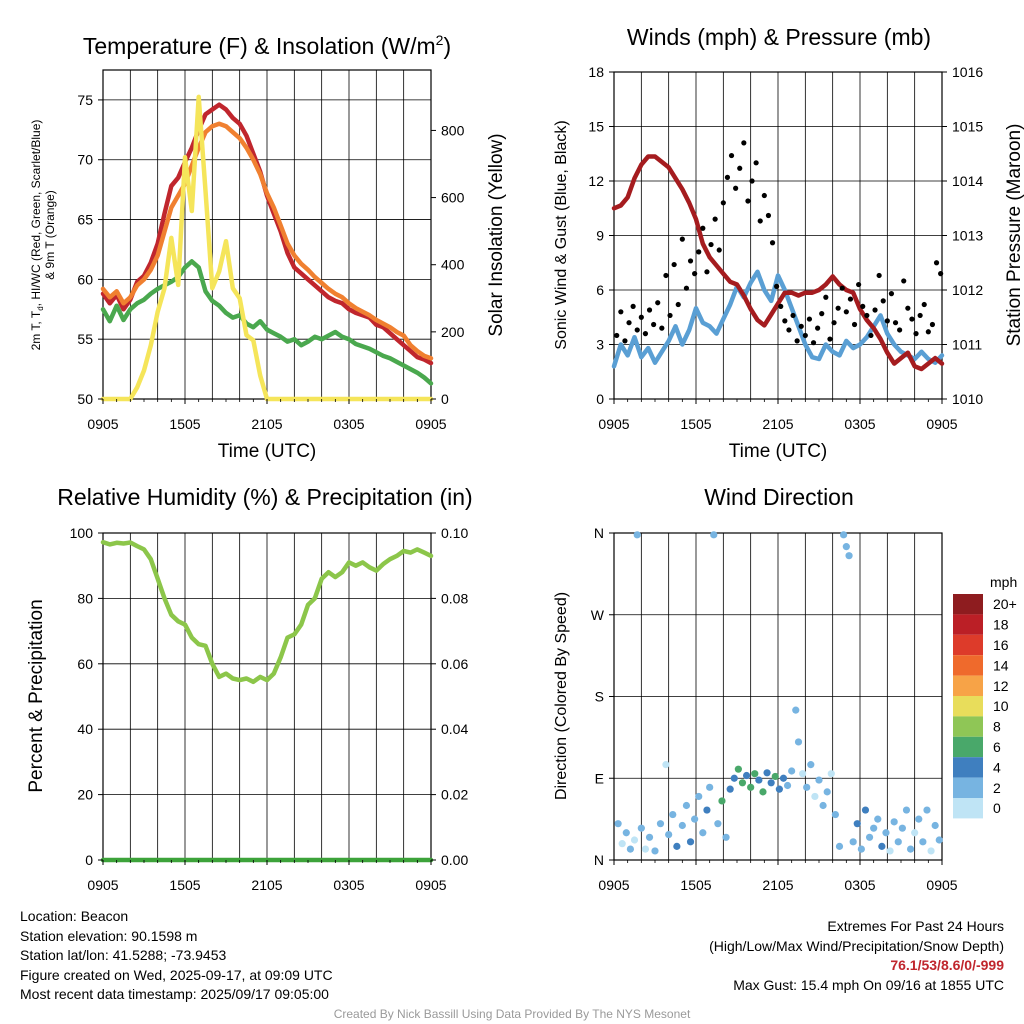 The height and width of the screenshot is (1024, 1024). What do you see at coordinates (1001, 645) in the screenshot?
I see `colorbar-label: 16` at bounding box center [1001, 645].